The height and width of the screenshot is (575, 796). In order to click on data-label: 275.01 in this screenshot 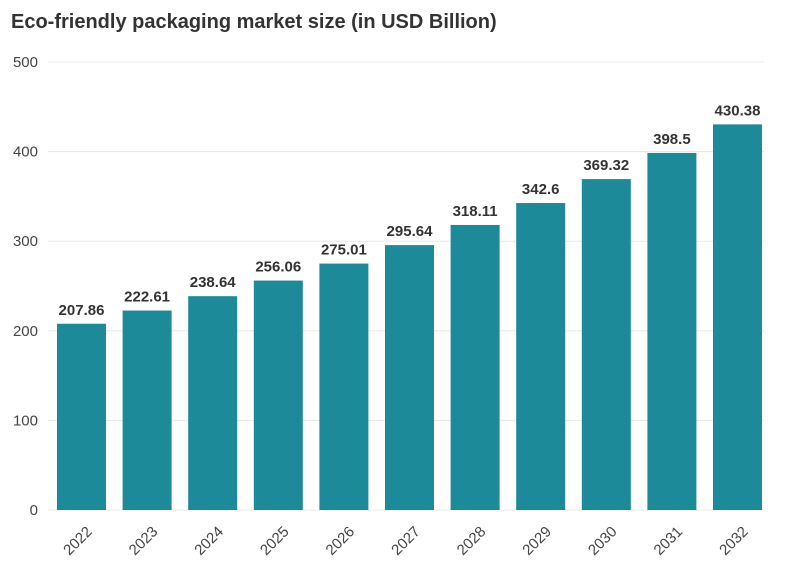, I will do `click(344, 250)`.